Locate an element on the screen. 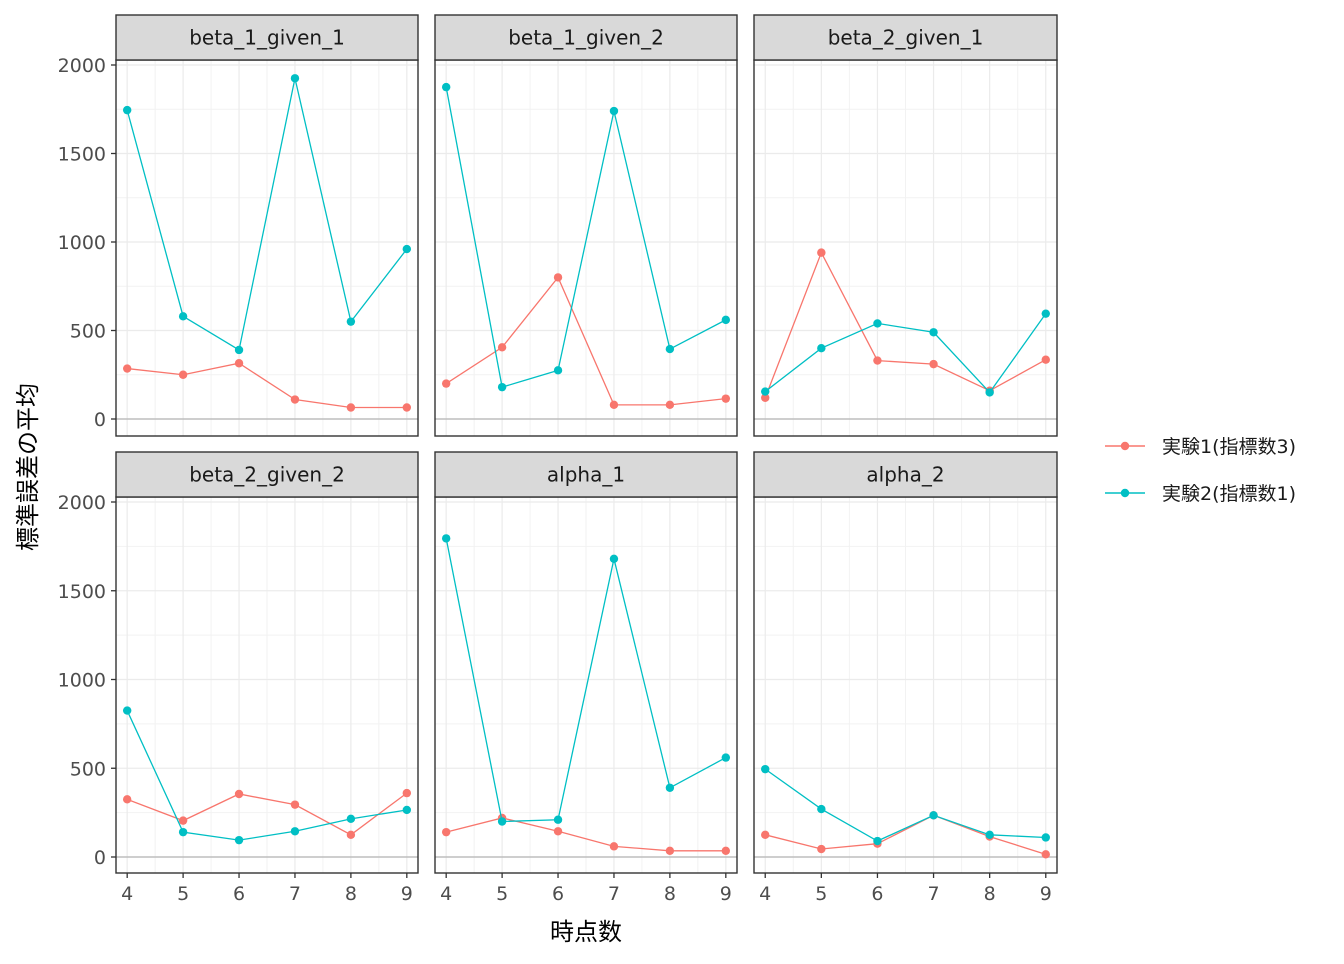  facet-panel: alpha_1 4 5 6 7 8 9 is located at coordinates (586, 678).